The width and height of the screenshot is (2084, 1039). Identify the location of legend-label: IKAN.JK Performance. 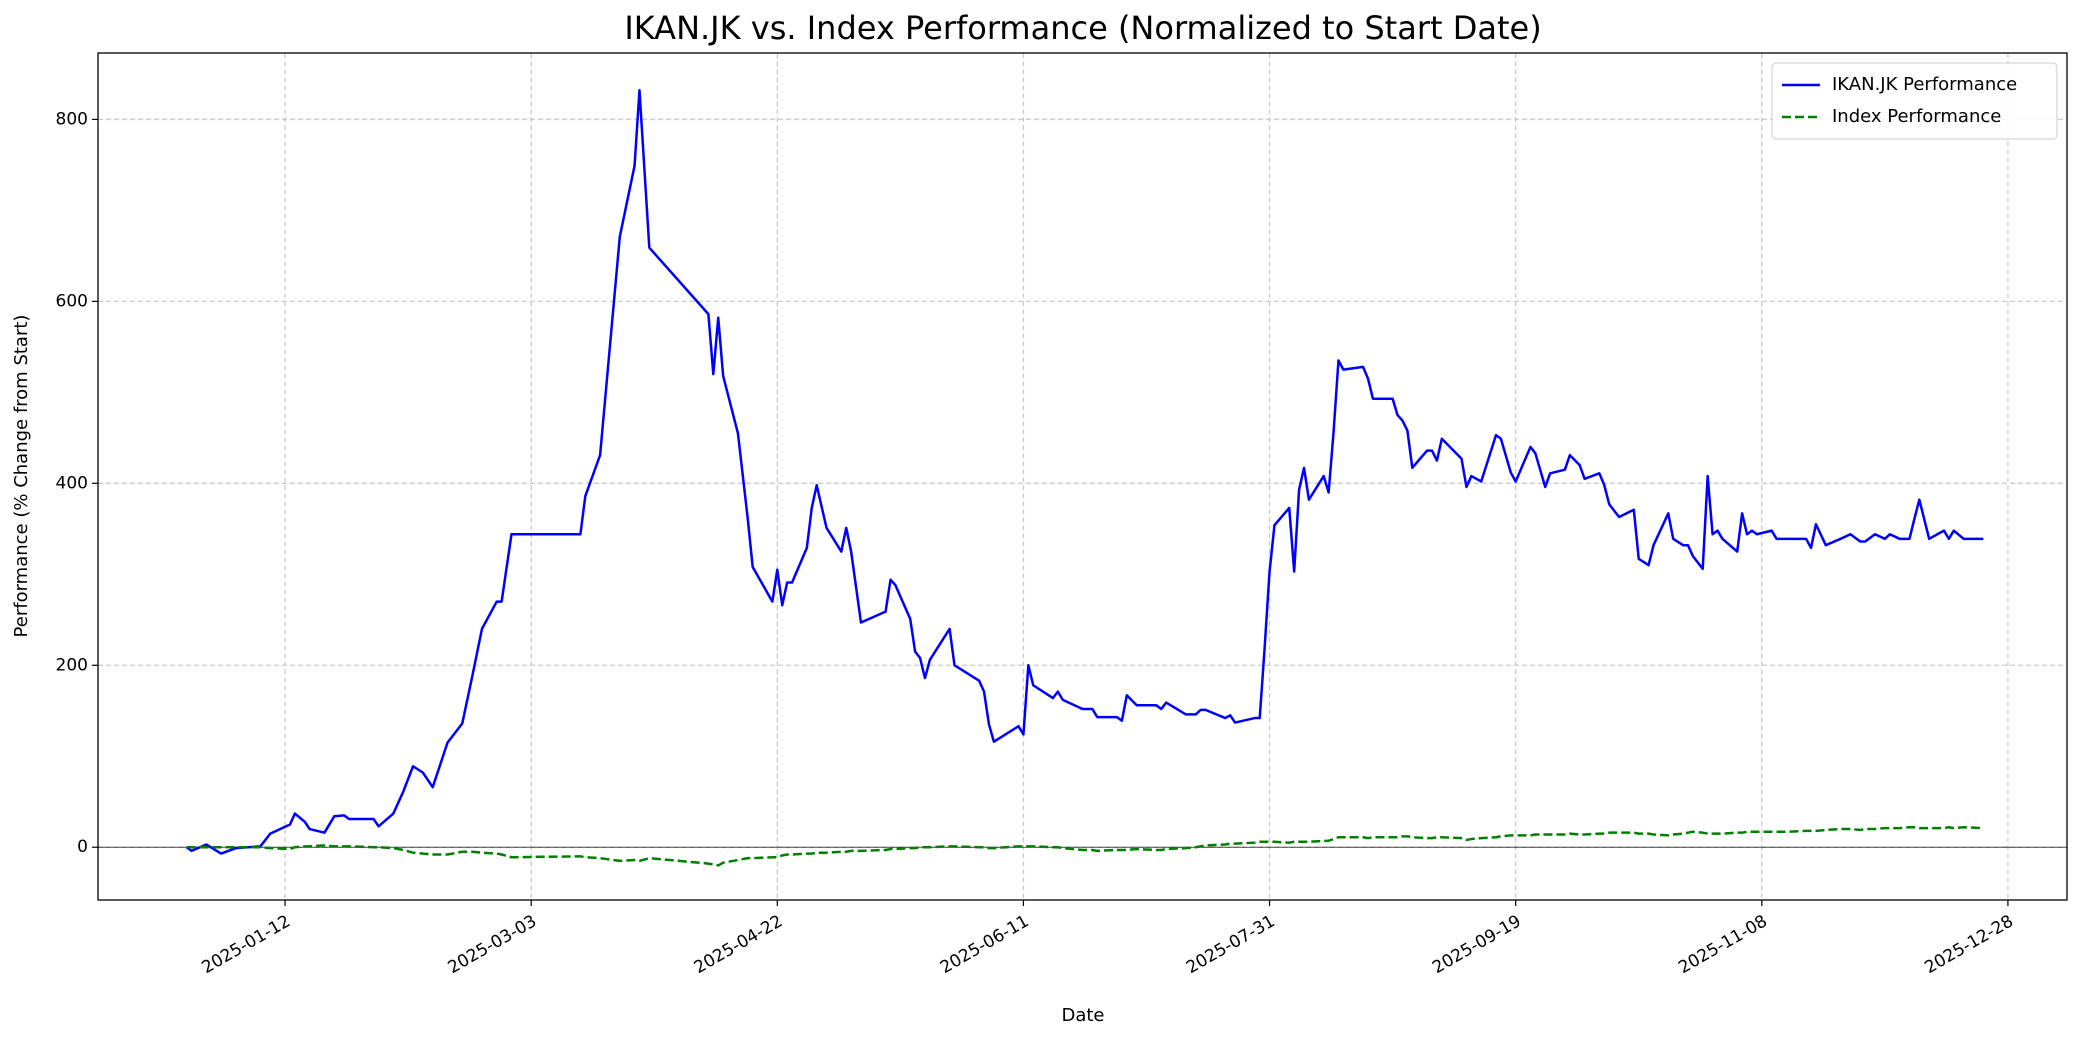
(1924, 84).